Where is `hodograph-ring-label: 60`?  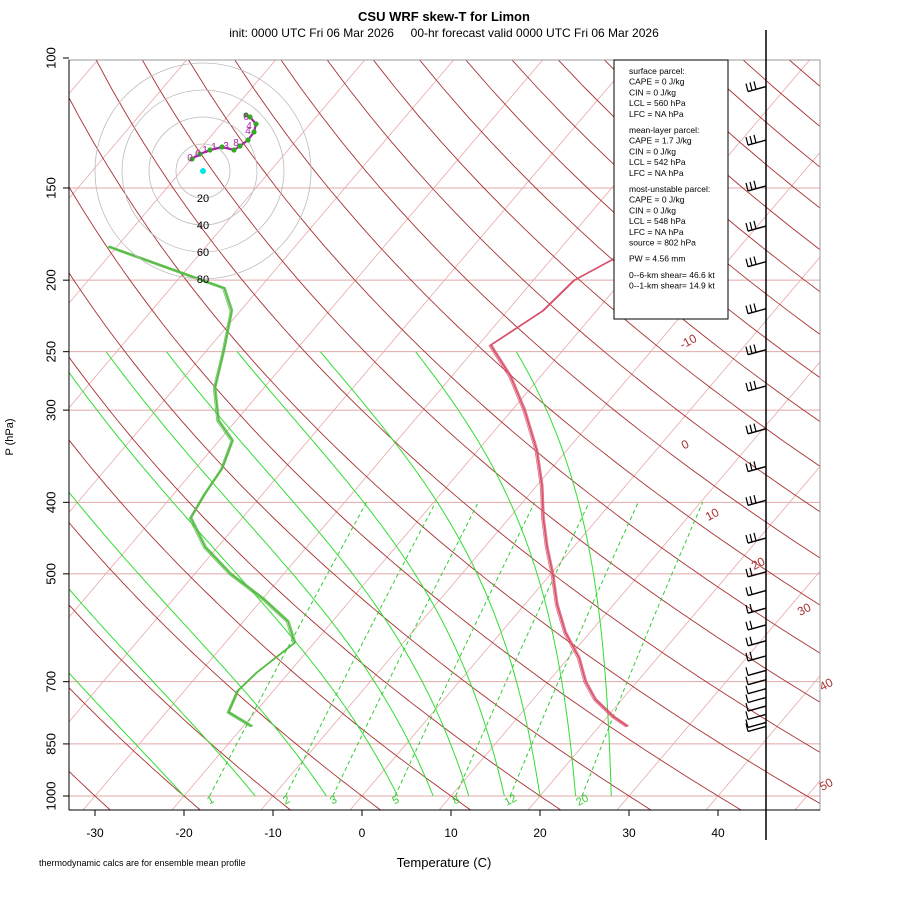
hodograph-ring-label: 60 is located at coordinates (203, 253).